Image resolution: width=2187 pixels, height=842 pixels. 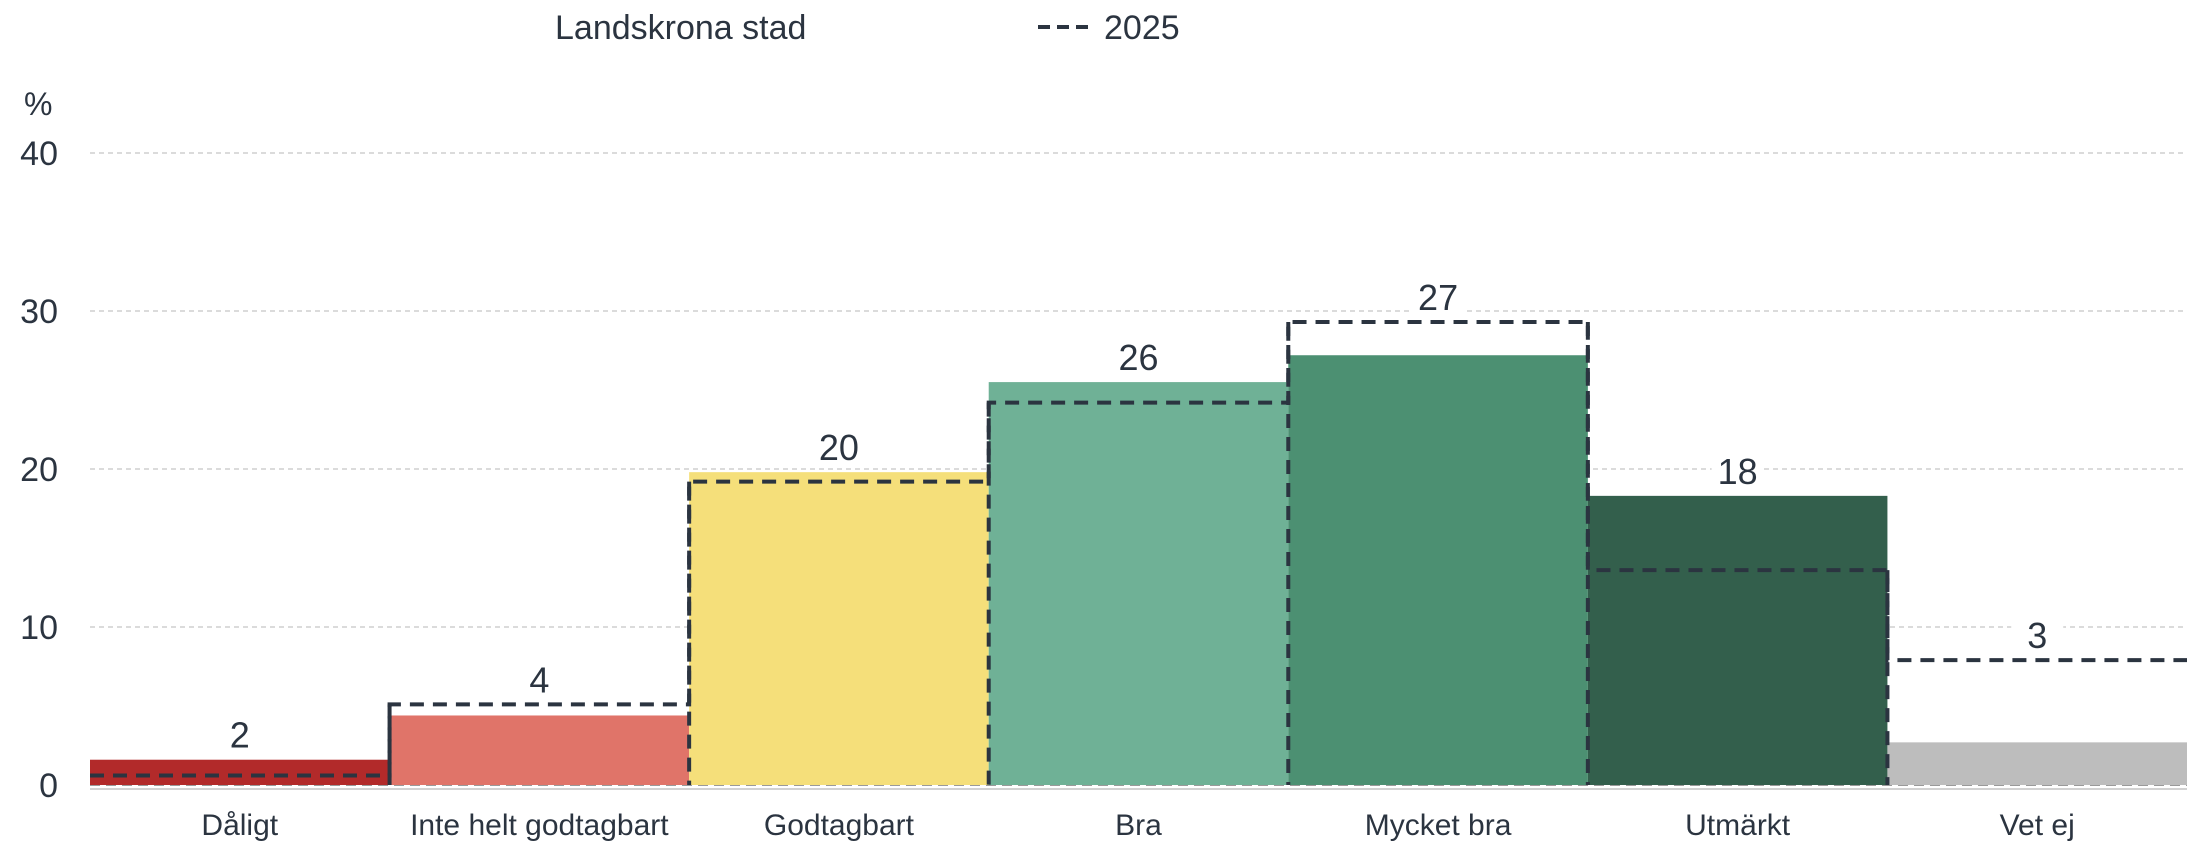 I want to click on y-tick-label: 20, so click(x=39, y=470).